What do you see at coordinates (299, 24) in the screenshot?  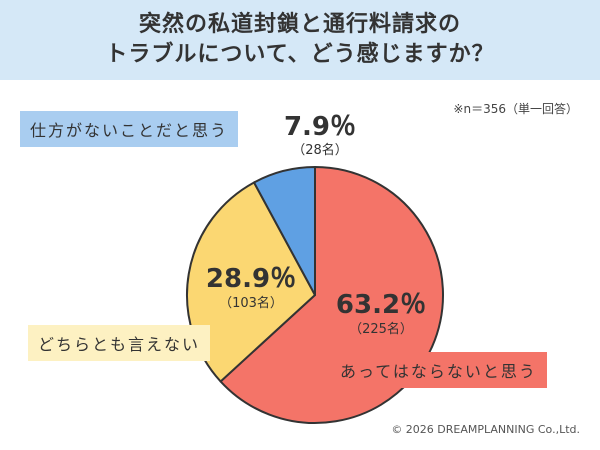 I see `chart-title-line-1: 突然の私道封鎖と通行料請求の` at bounding box center [299, 24].